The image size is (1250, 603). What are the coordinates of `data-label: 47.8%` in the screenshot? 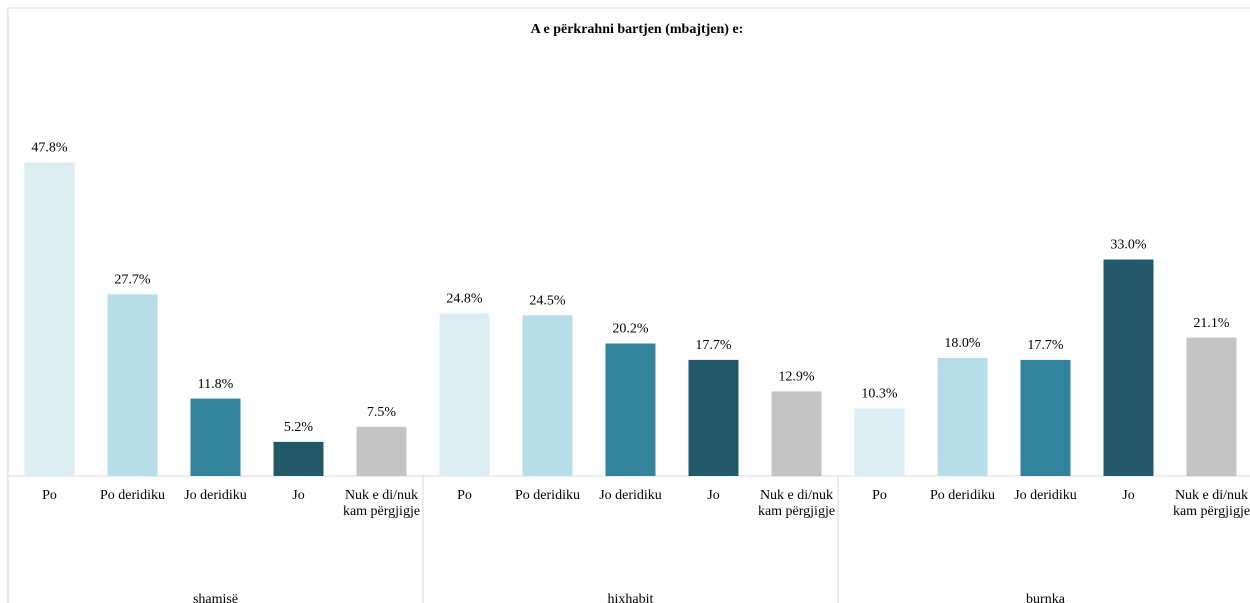 It's located at (49, 148).